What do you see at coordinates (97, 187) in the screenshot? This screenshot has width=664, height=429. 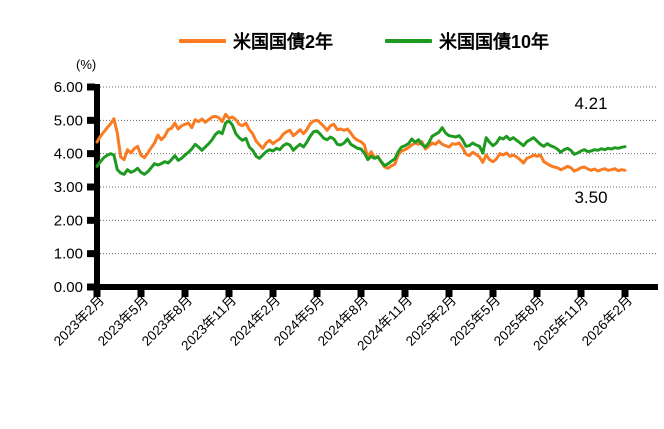 I see `y-axis-line` at bounding box center [97, 187].